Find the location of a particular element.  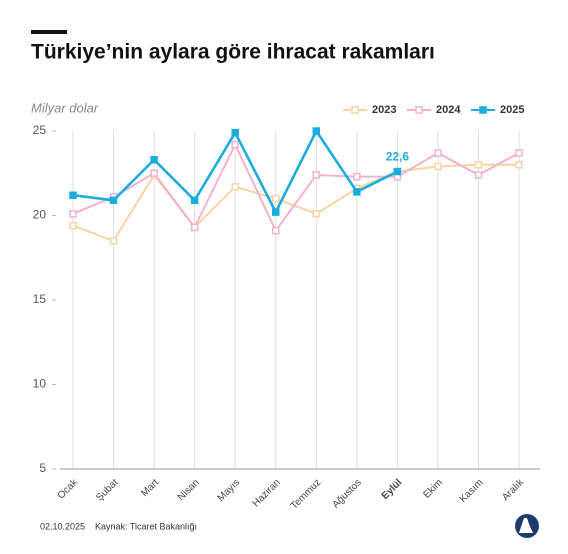

y-tick-label: 20 is located at coordinates (40, 215).